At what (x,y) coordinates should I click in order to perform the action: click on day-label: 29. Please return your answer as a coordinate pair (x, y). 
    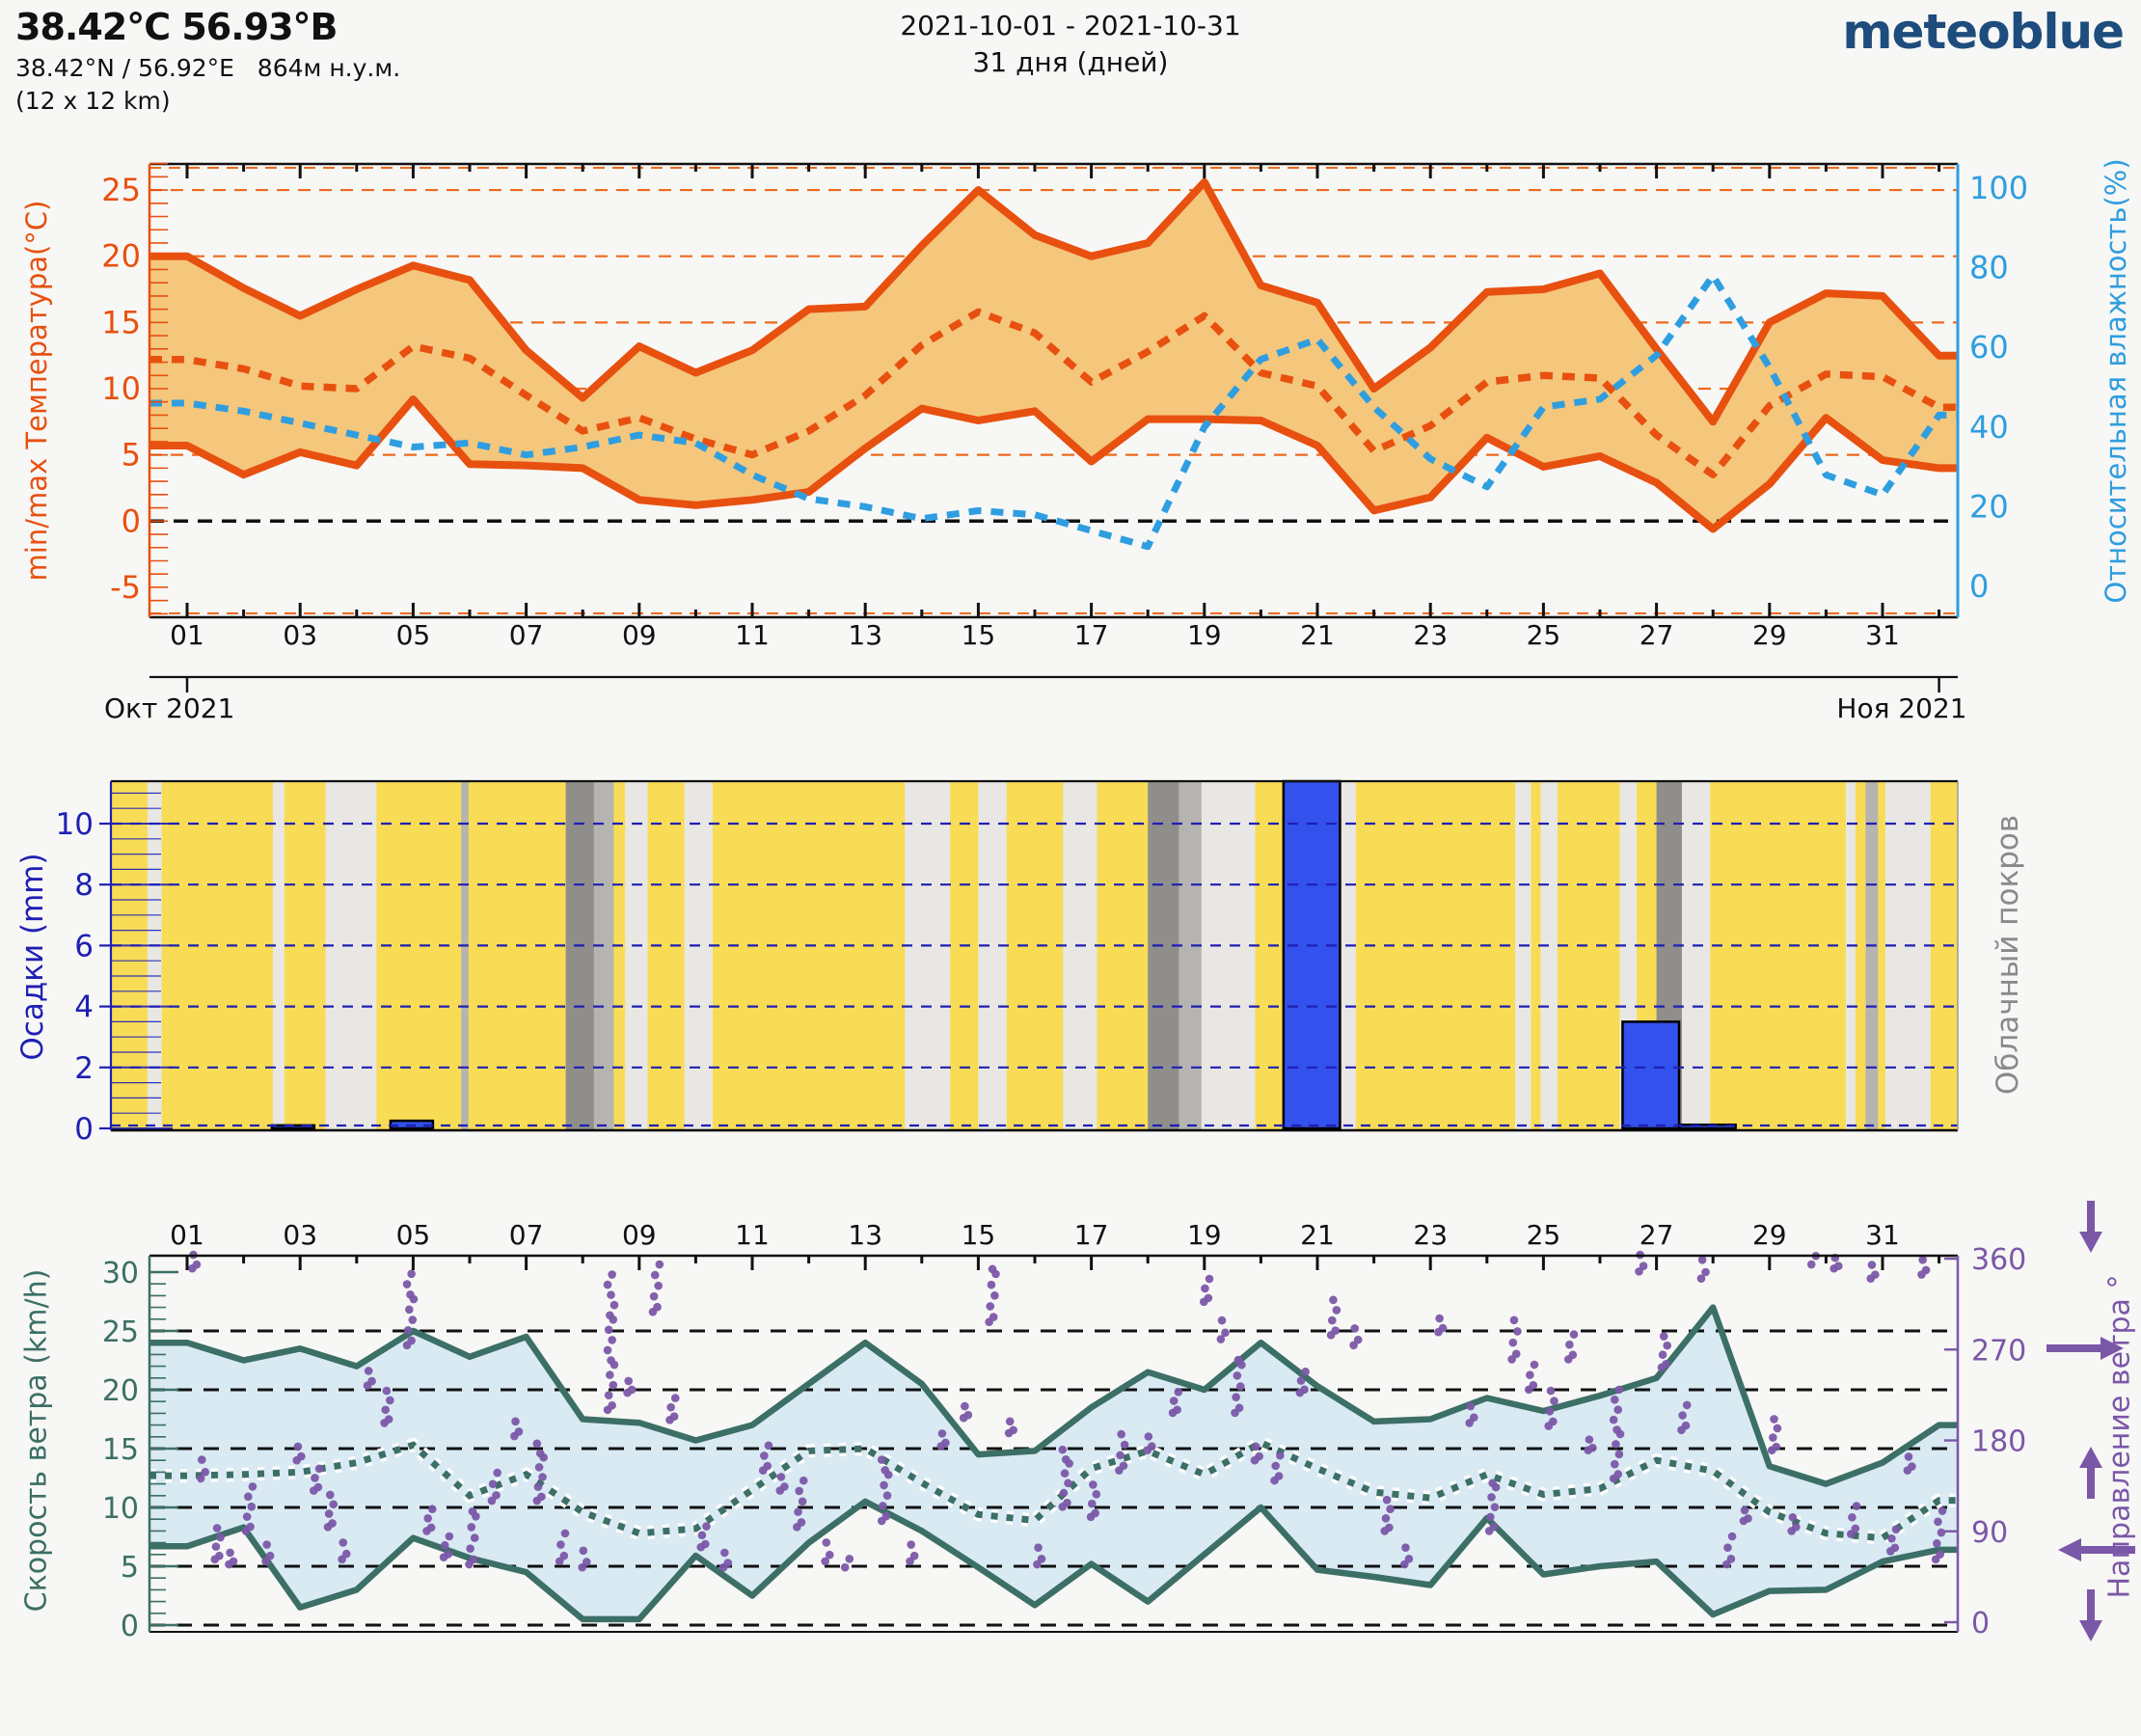
    Looking at the image, I should click on (1769, 1235).